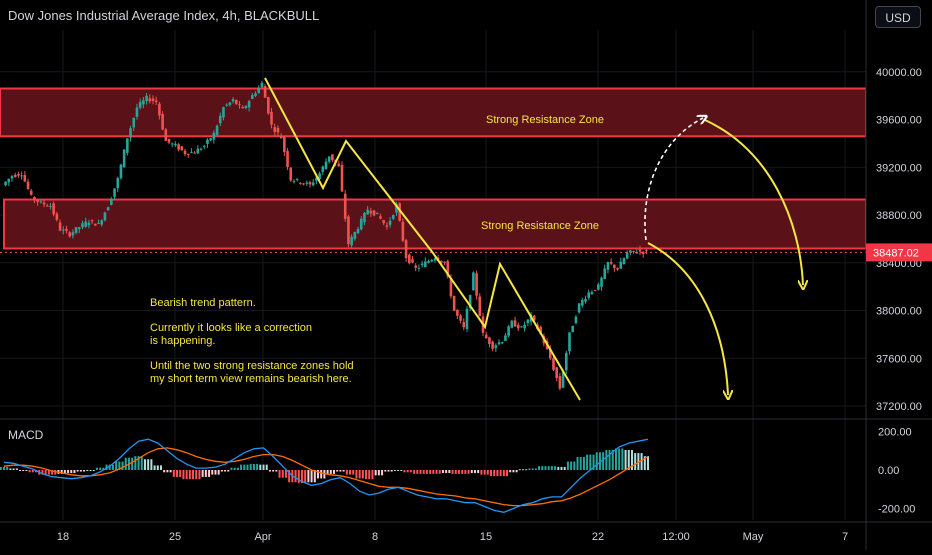 This screenshot has height=555, width=932. What do you see at coordinates (898, 17) in the screenshot?
I see `currency-button: USD` at bounding box center [898, 17].